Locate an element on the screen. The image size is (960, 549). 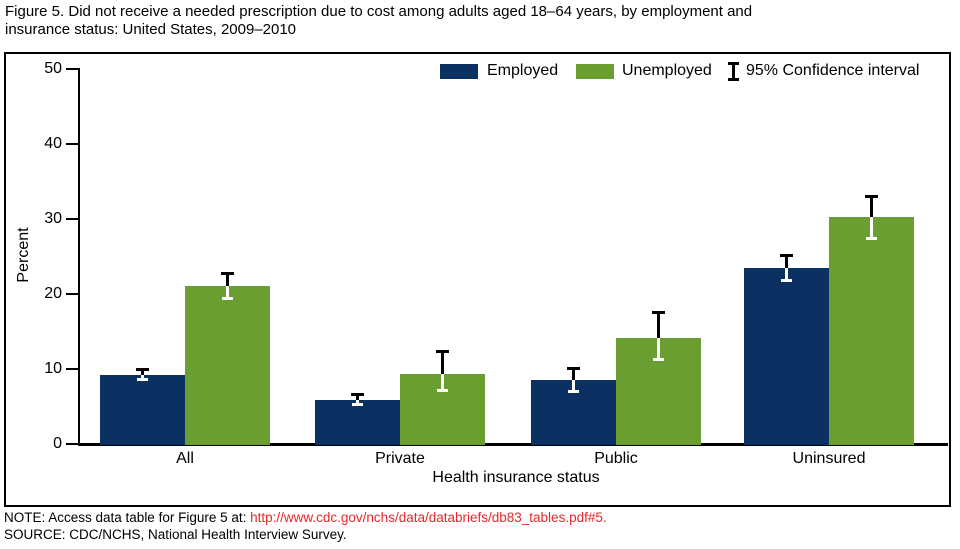
bar-unemployed-uninsured is located at coordinates (871, 330).